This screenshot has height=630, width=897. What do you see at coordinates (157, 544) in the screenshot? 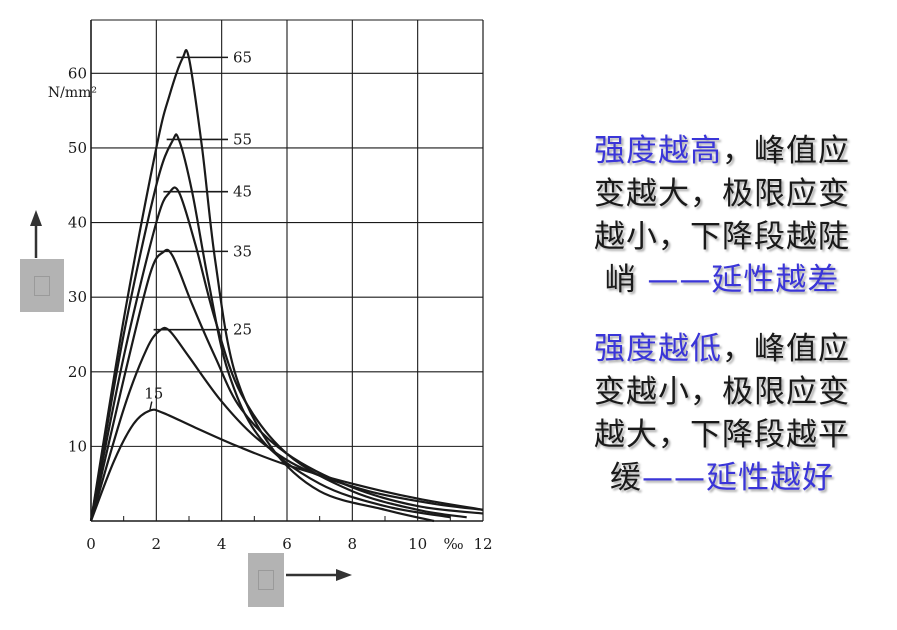
I see `x-tick-label: 2` at bounding box center [157, 544].